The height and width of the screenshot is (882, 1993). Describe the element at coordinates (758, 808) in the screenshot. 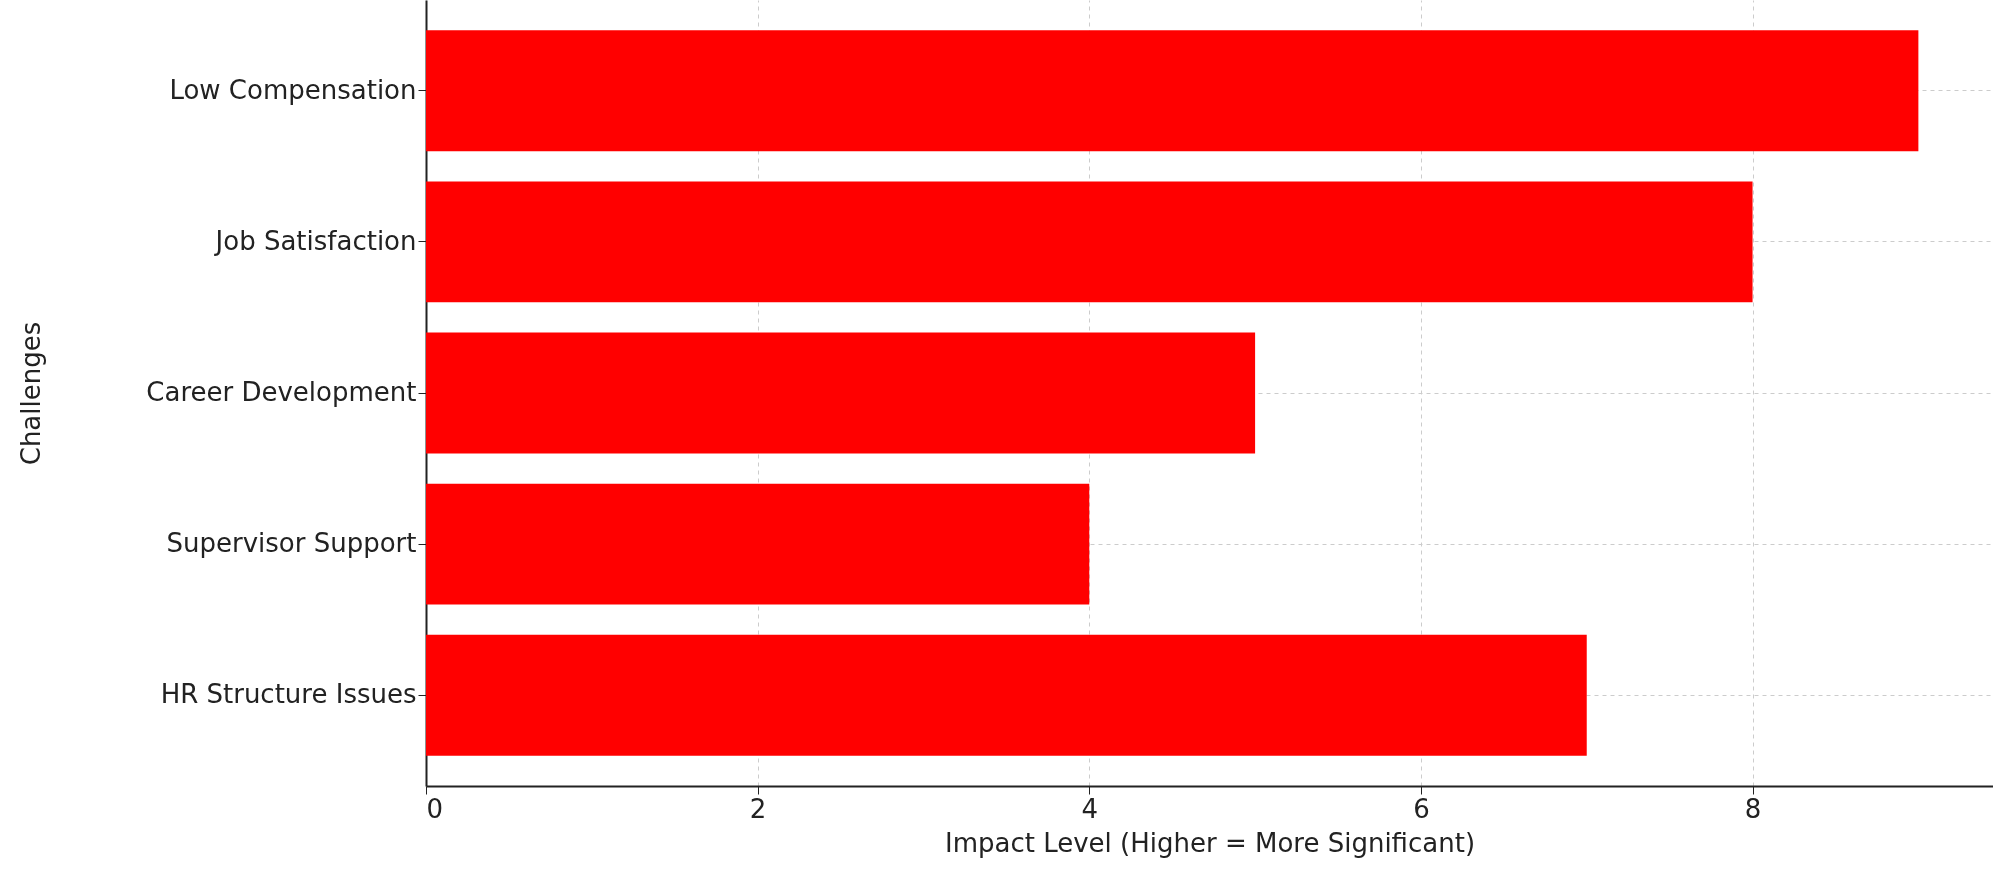

I see `x-tick-label: 2` at that location.